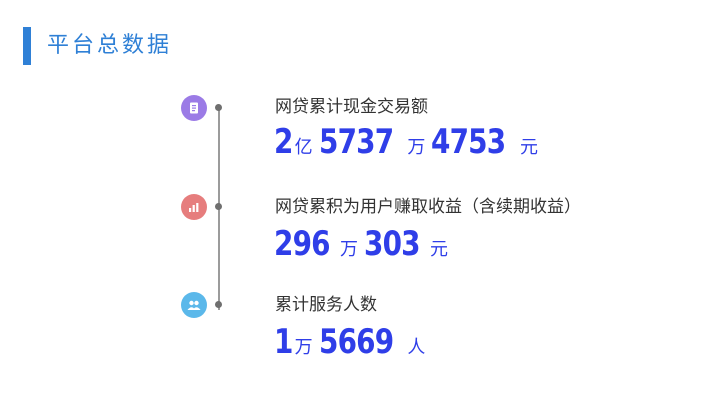 The height and width of the screenshot is (405, 720). What do you see at coordinates (194, 207) in the screenshot?
I see `bar-chart-icon` at bounding box center [194, 207].